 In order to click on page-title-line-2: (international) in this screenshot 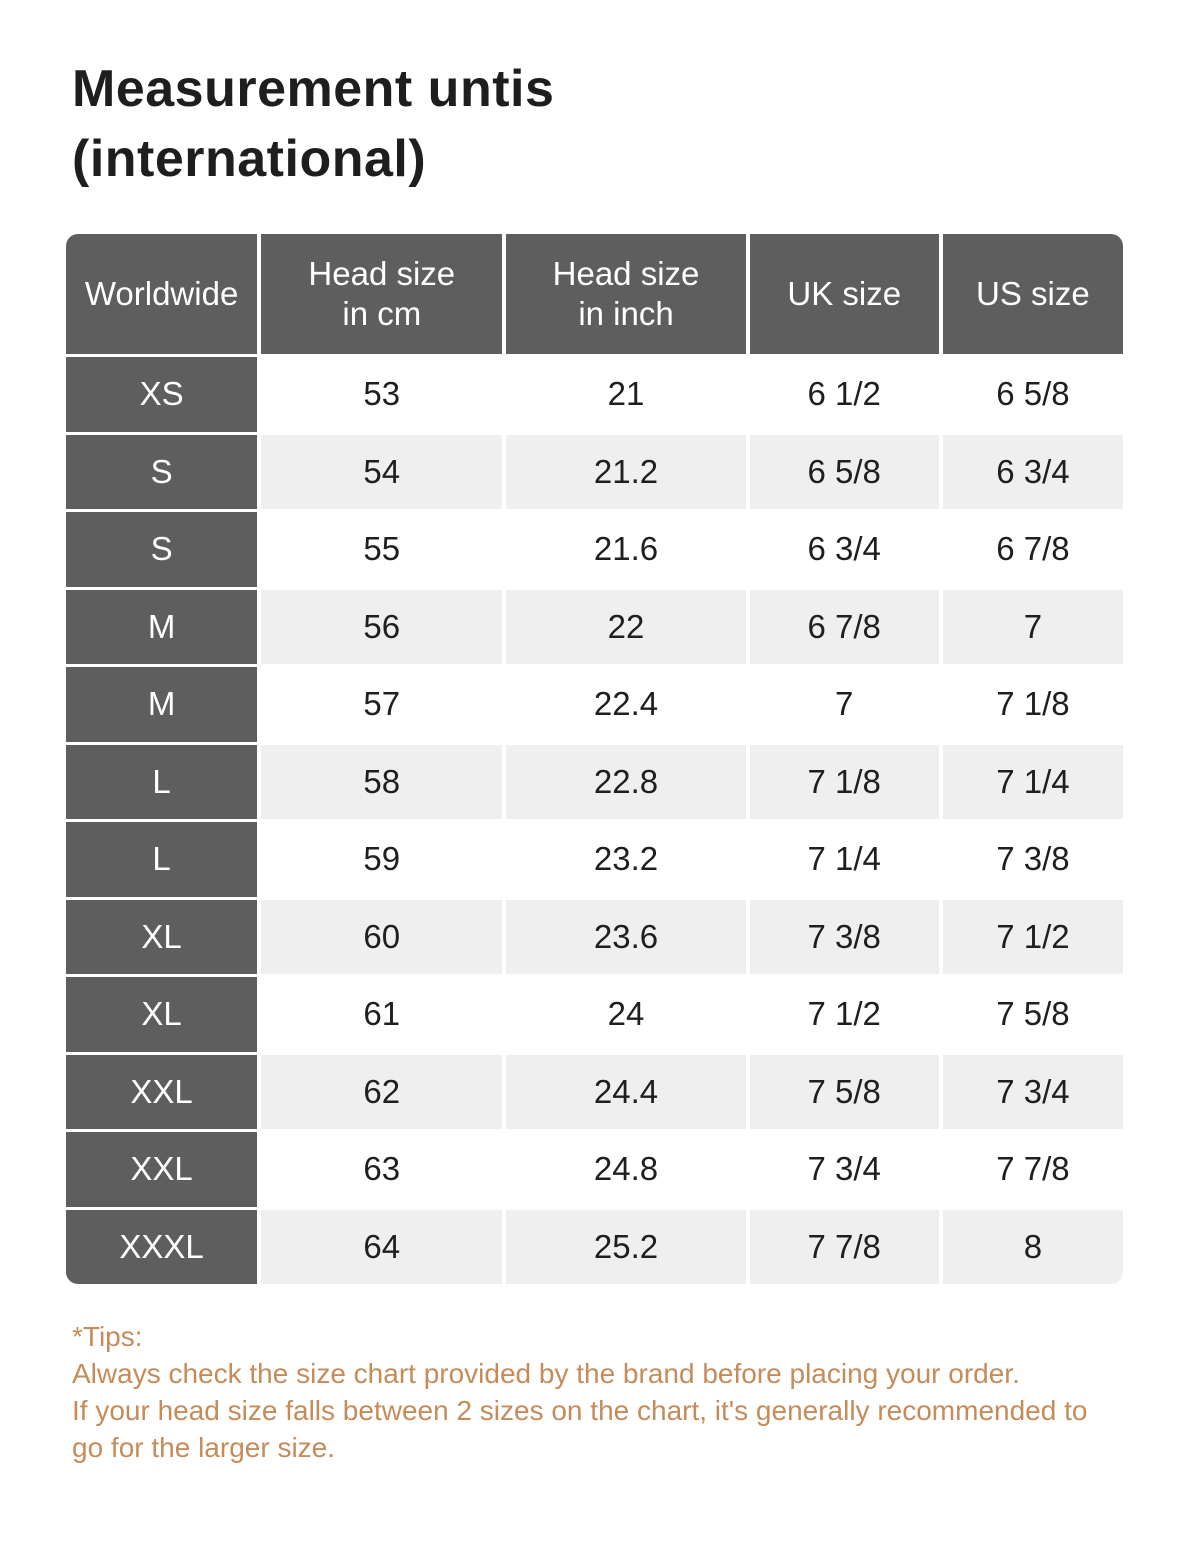, I will do `click(249, 159)`.